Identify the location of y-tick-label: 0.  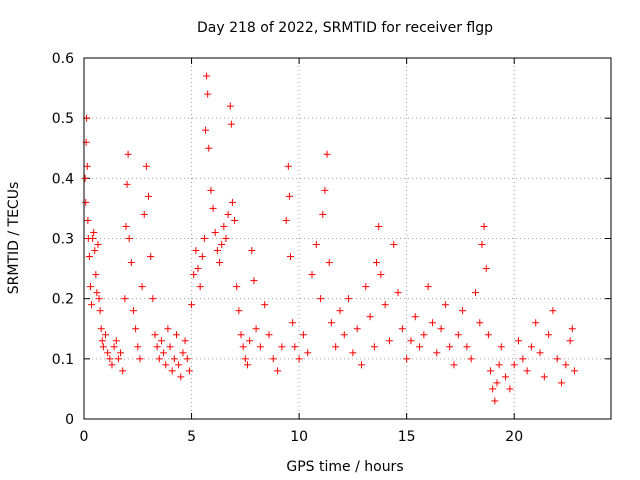
(69, 420).